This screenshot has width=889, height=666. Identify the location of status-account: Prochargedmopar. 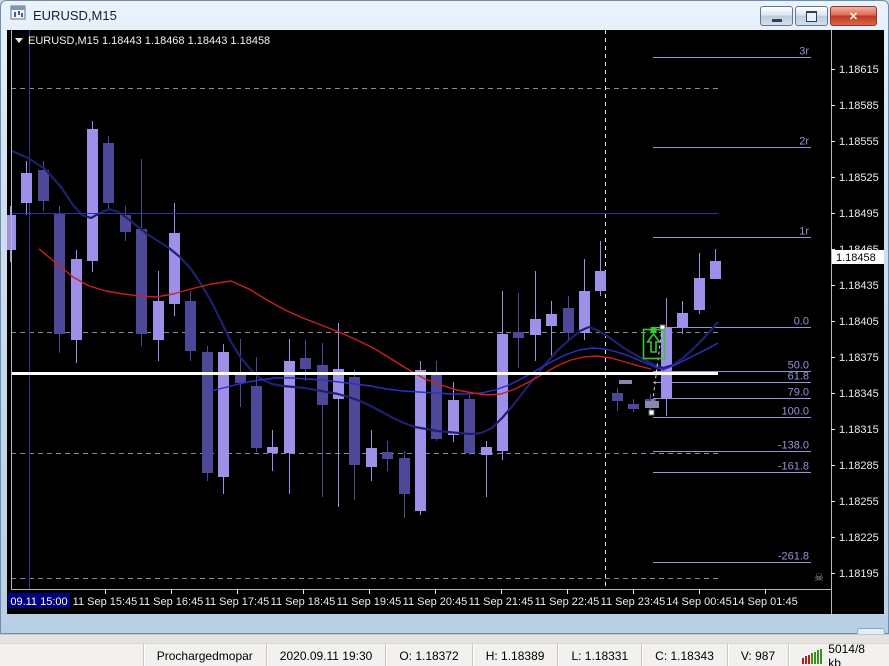
(204, 655).